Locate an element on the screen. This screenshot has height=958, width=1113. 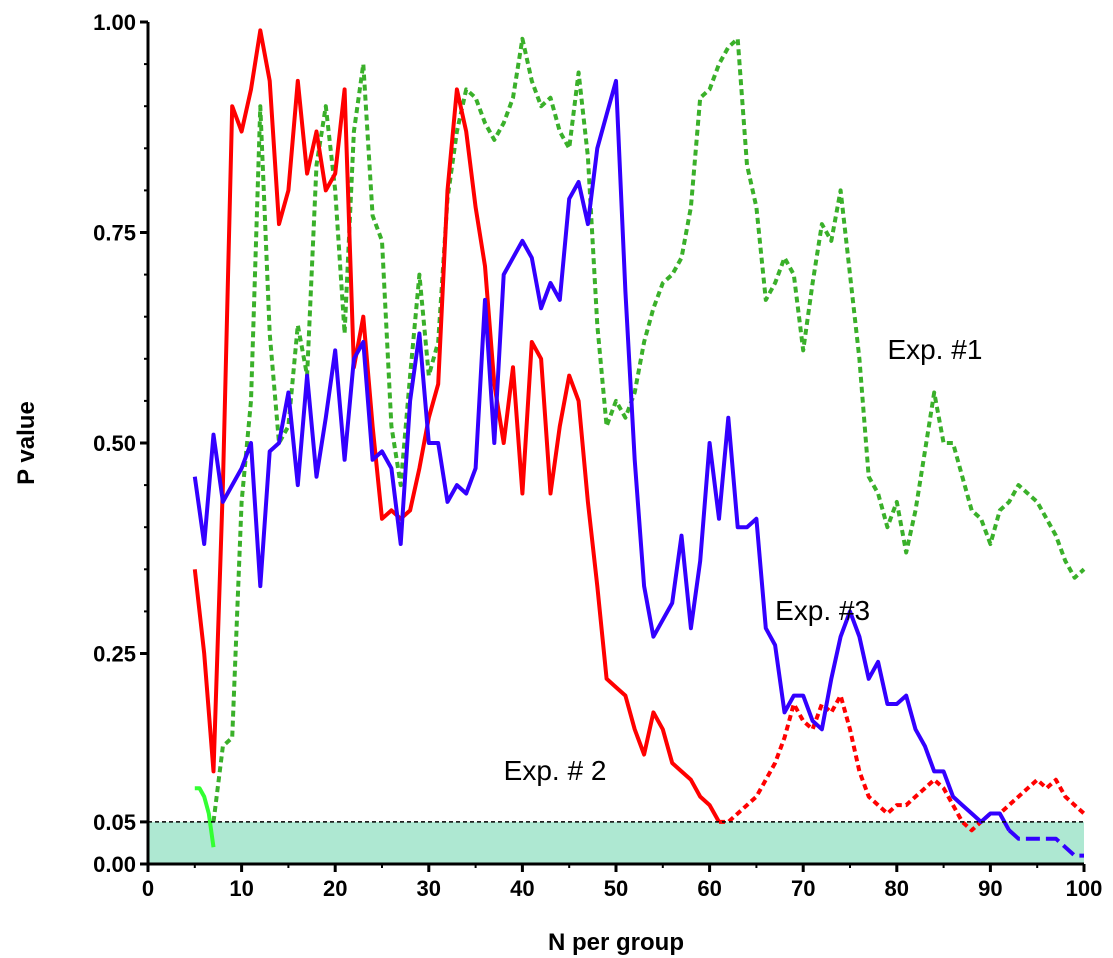
x-tick-label: 30 is located at coordinates (429, 888).